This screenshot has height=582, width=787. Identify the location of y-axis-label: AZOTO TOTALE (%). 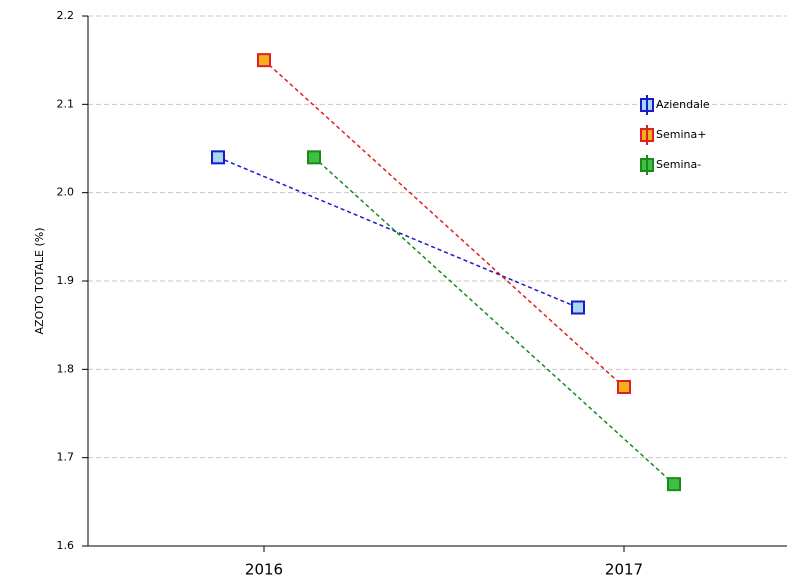
(39, 281).